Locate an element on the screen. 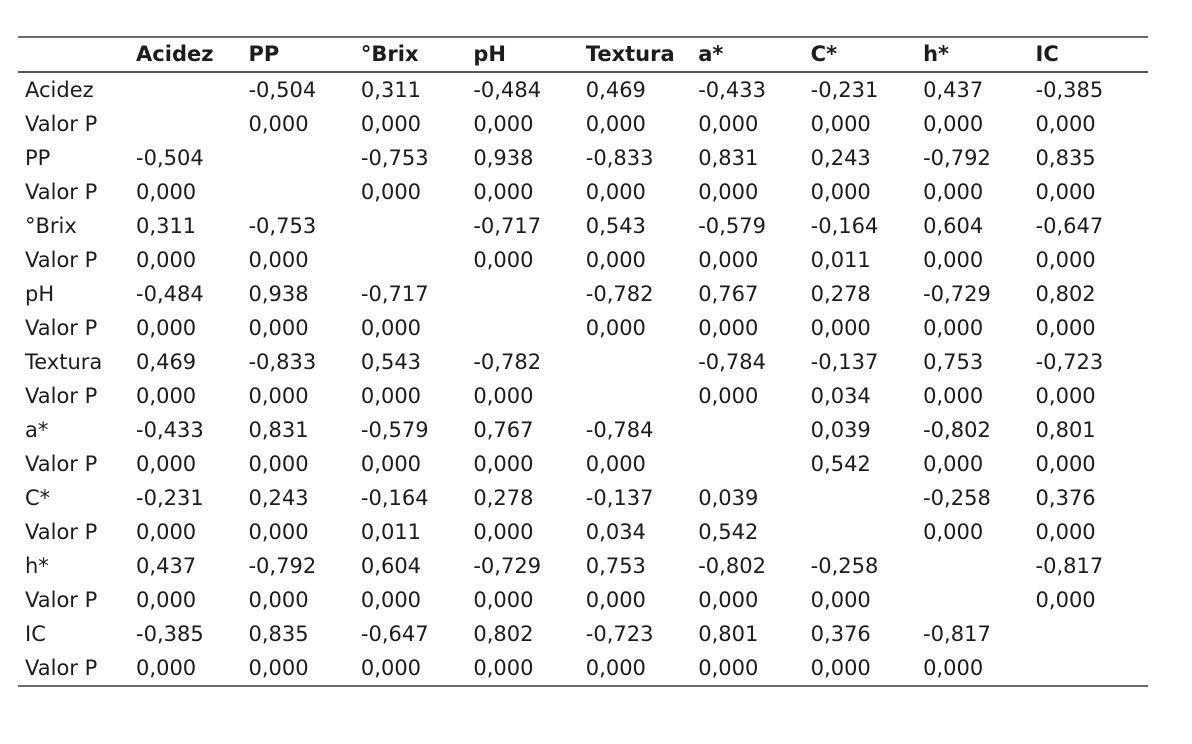  value-cell: 0,543 is located at coordinates (391, 361).